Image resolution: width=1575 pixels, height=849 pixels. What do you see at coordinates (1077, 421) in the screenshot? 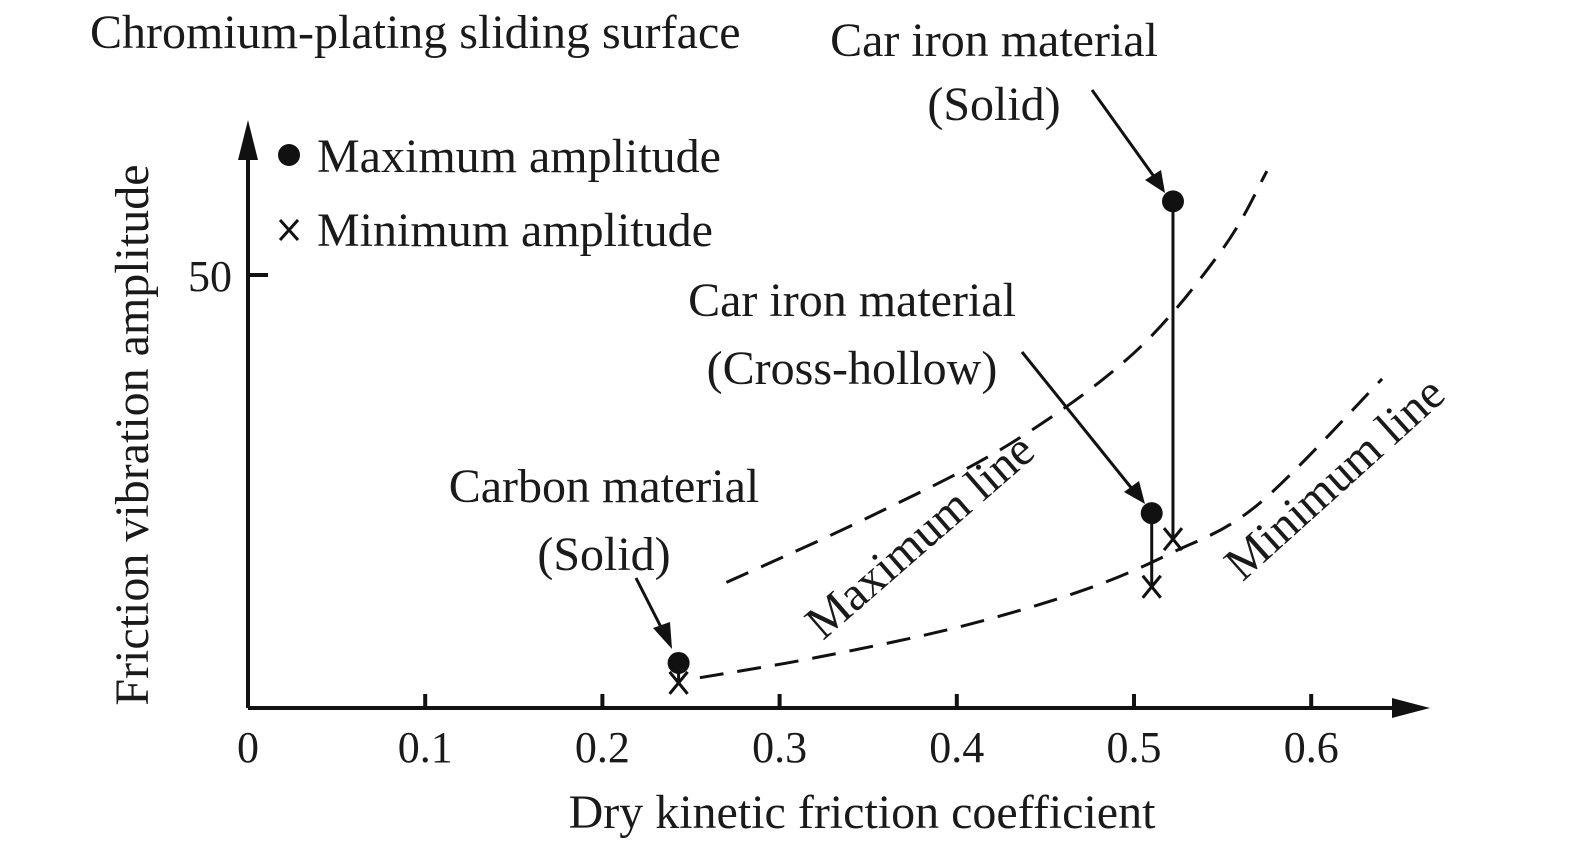
I see `annotation-iron-cross-hollow-arrow` at bounding box center [1077, 421].